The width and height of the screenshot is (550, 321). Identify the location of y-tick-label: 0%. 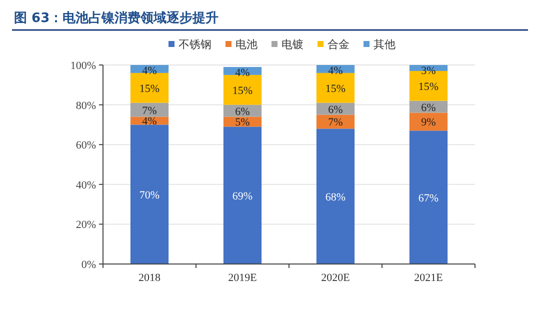
(88, 265).